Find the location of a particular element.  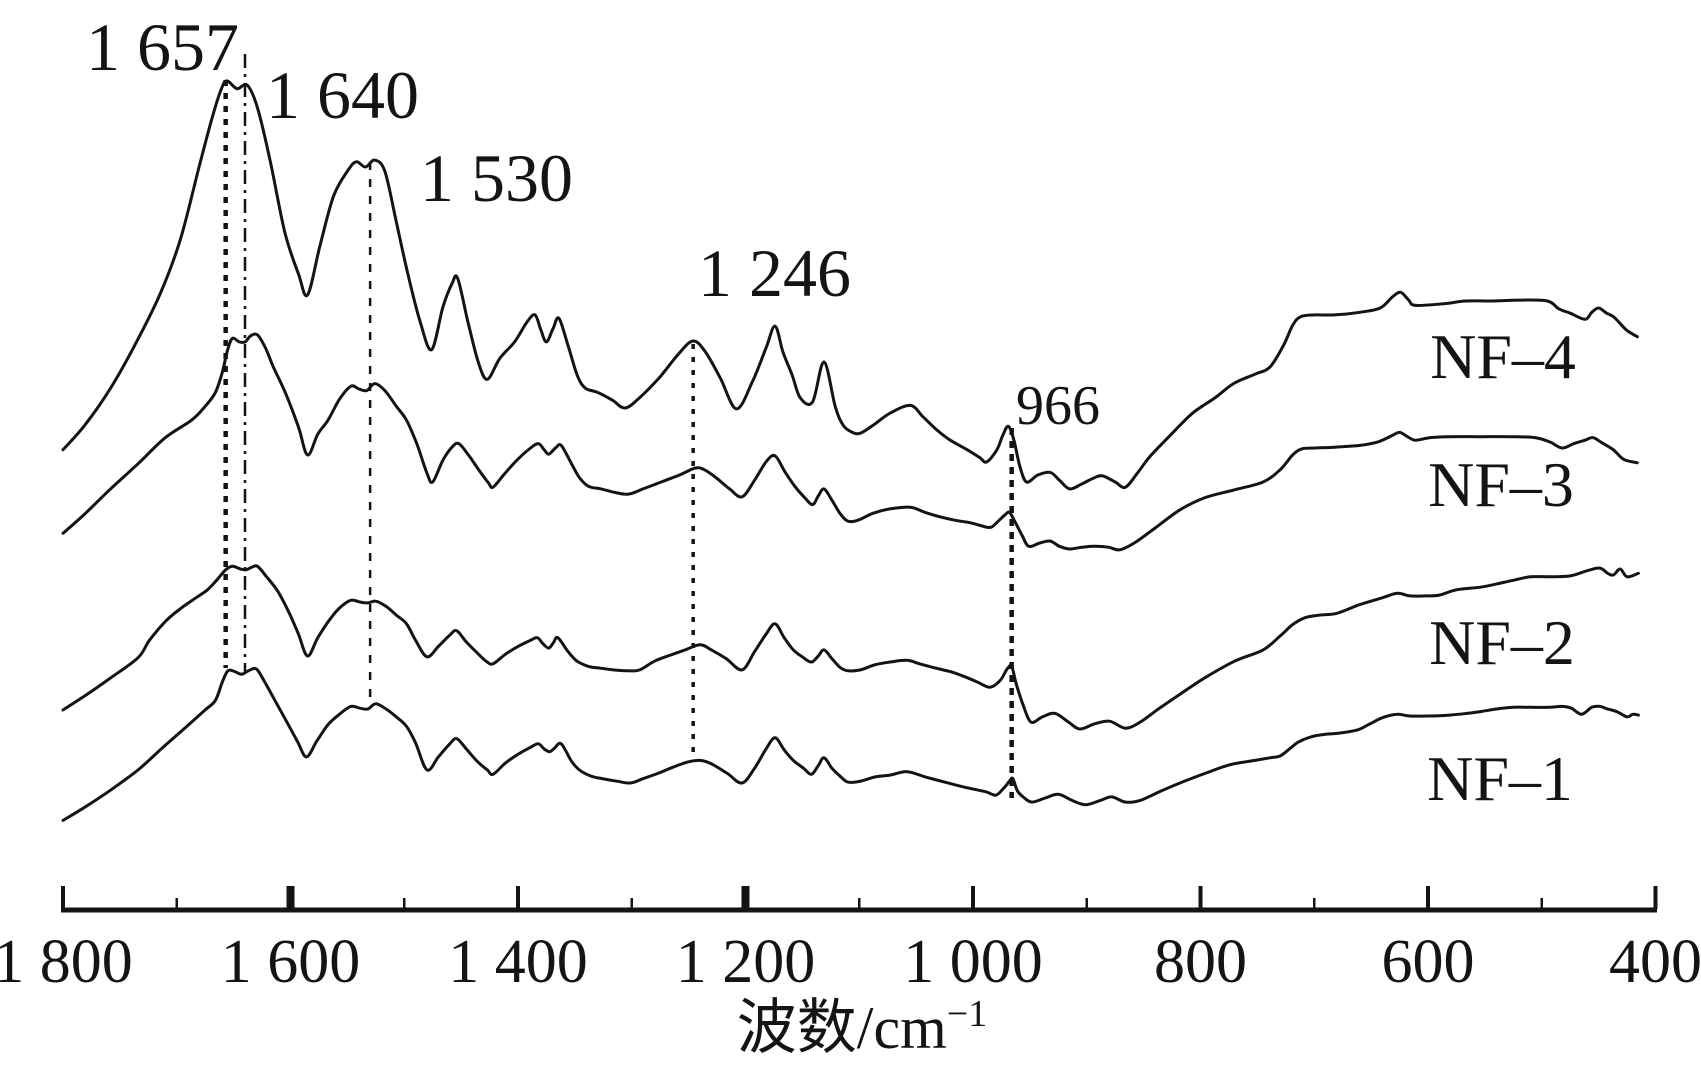

x-axis-title-cjk: 波数 is located at coordinates (797, 1028).